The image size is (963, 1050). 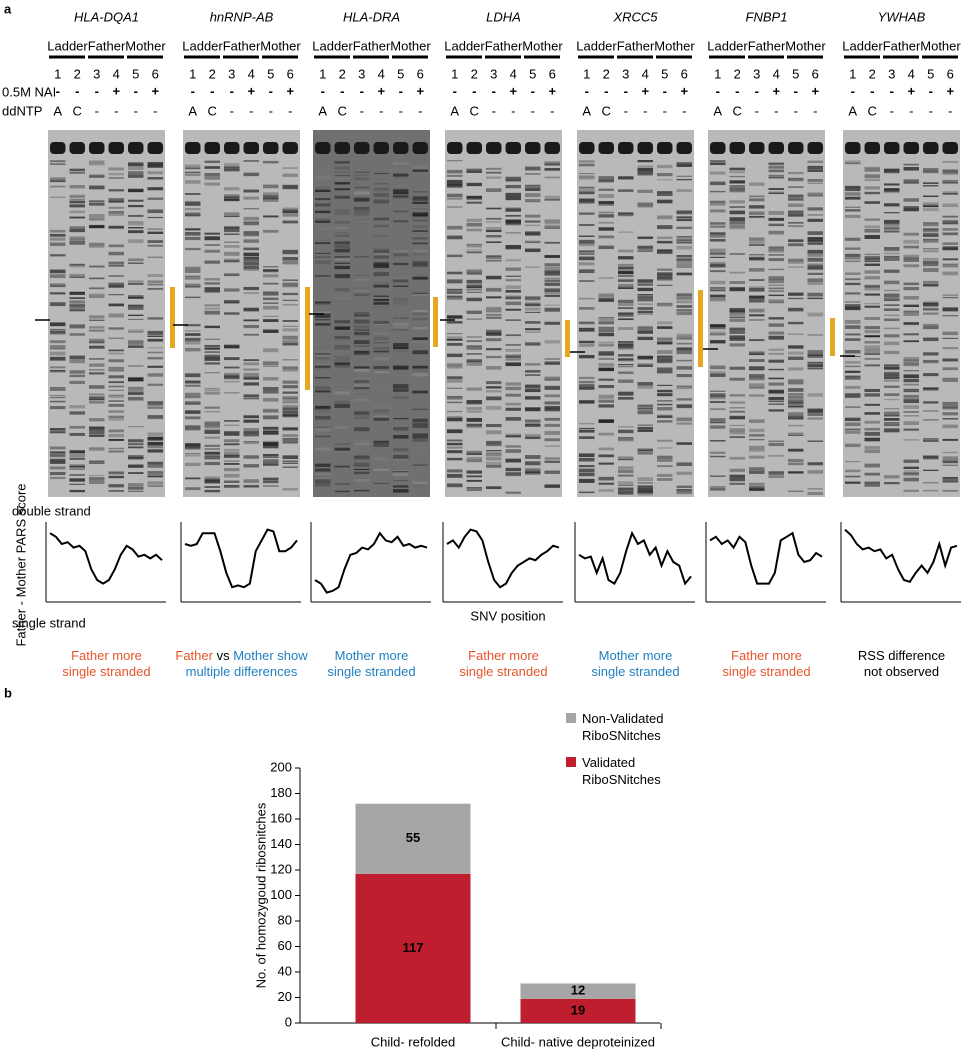 I want to click on bar-segment, so click(x=578, y=991).